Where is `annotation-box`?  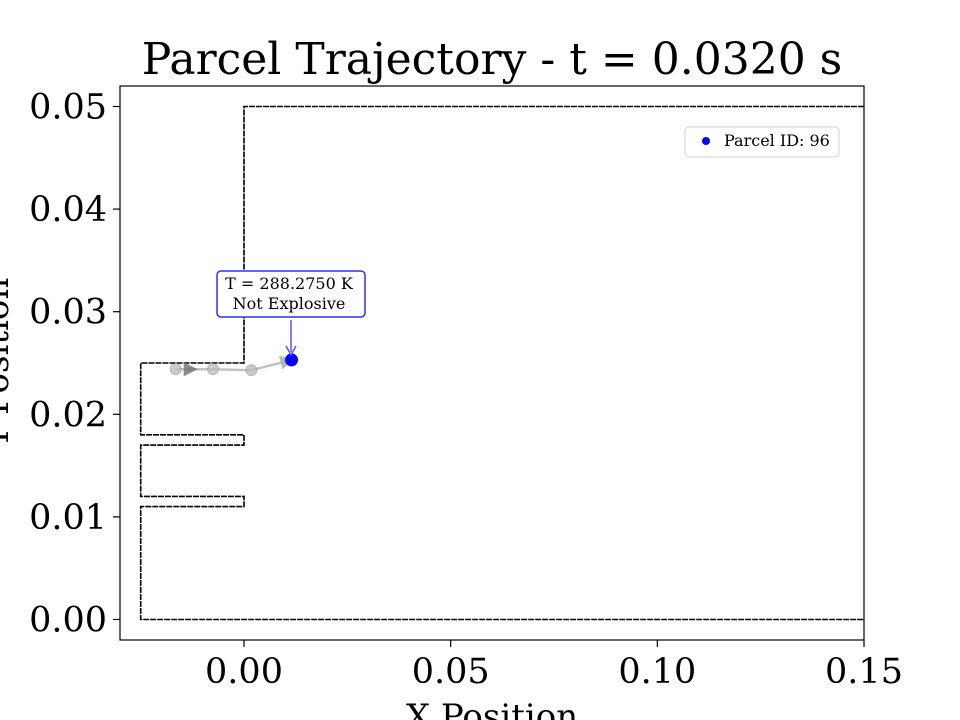
annotation-box is located at coordinates (291, 294).